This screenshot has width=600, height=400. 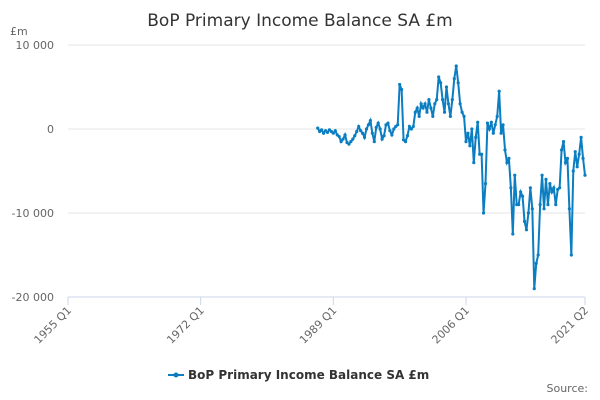 I want to click on y-tick-label: -10 000, so click(x=33, y=213).